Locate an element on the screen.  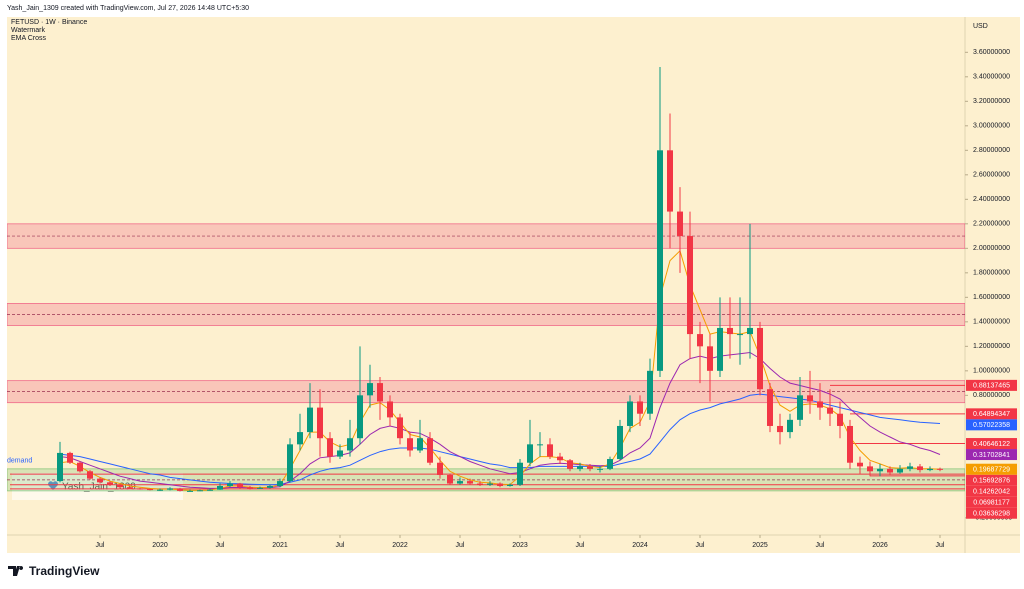
y-tick-label: 1.40000000 is located at coordinates (991, 322).